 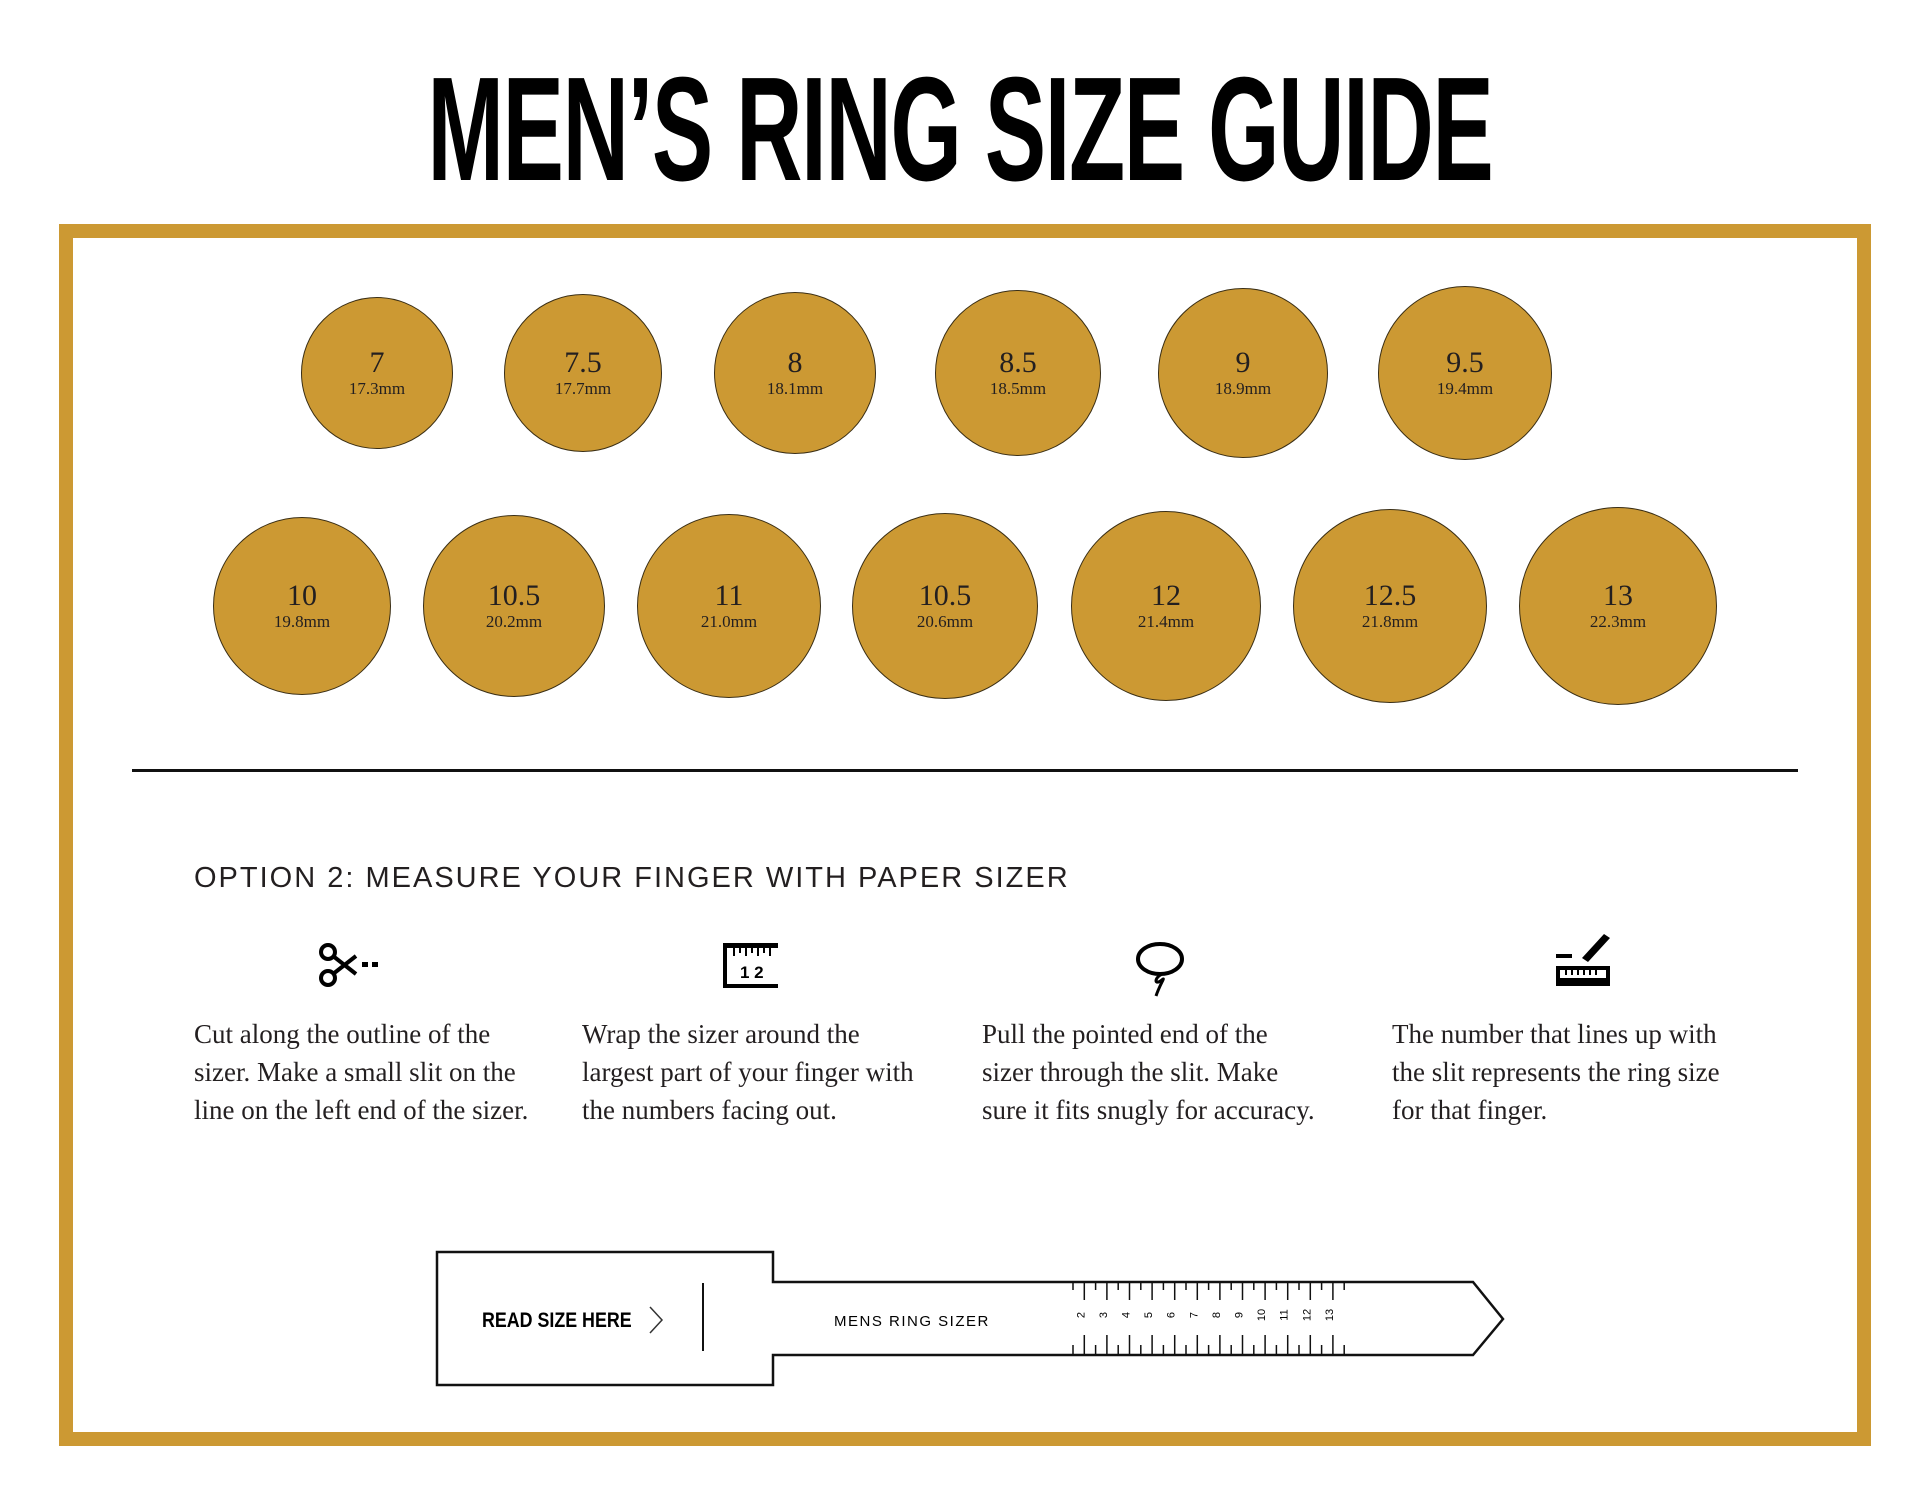 I want to click on ring-diameter: 22.3mm, so click(x=1618, y=621).